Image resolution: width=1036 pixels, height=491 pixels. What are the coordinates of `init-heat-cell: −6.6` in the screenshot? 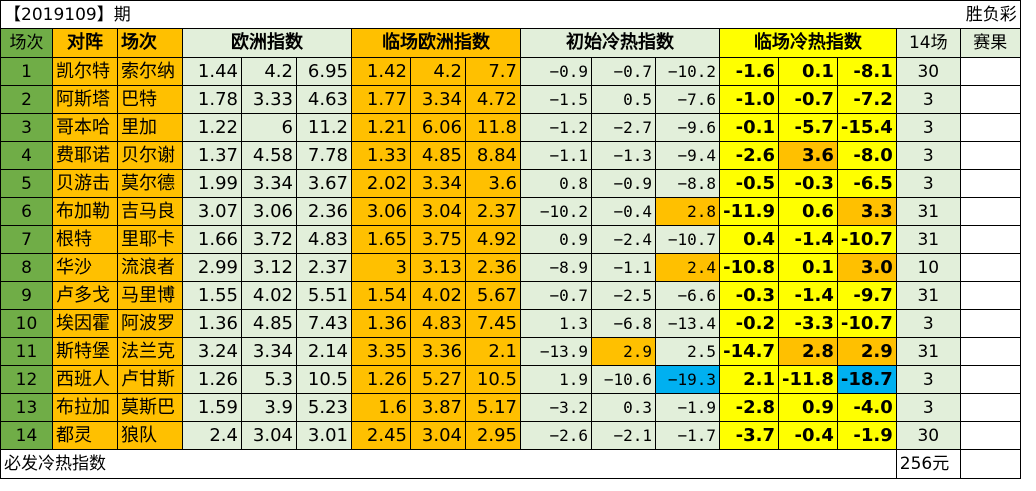 It's located at (687, 295).